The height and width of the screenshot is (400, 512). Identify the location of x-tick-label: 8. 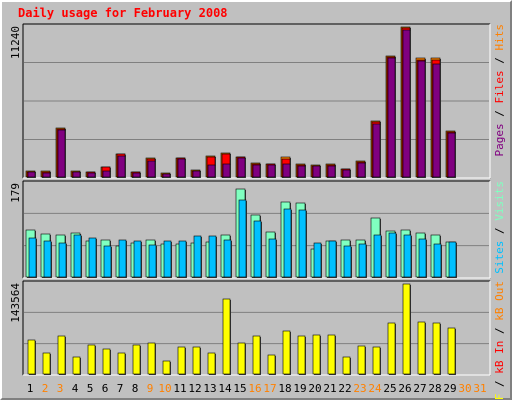
(135, 388).